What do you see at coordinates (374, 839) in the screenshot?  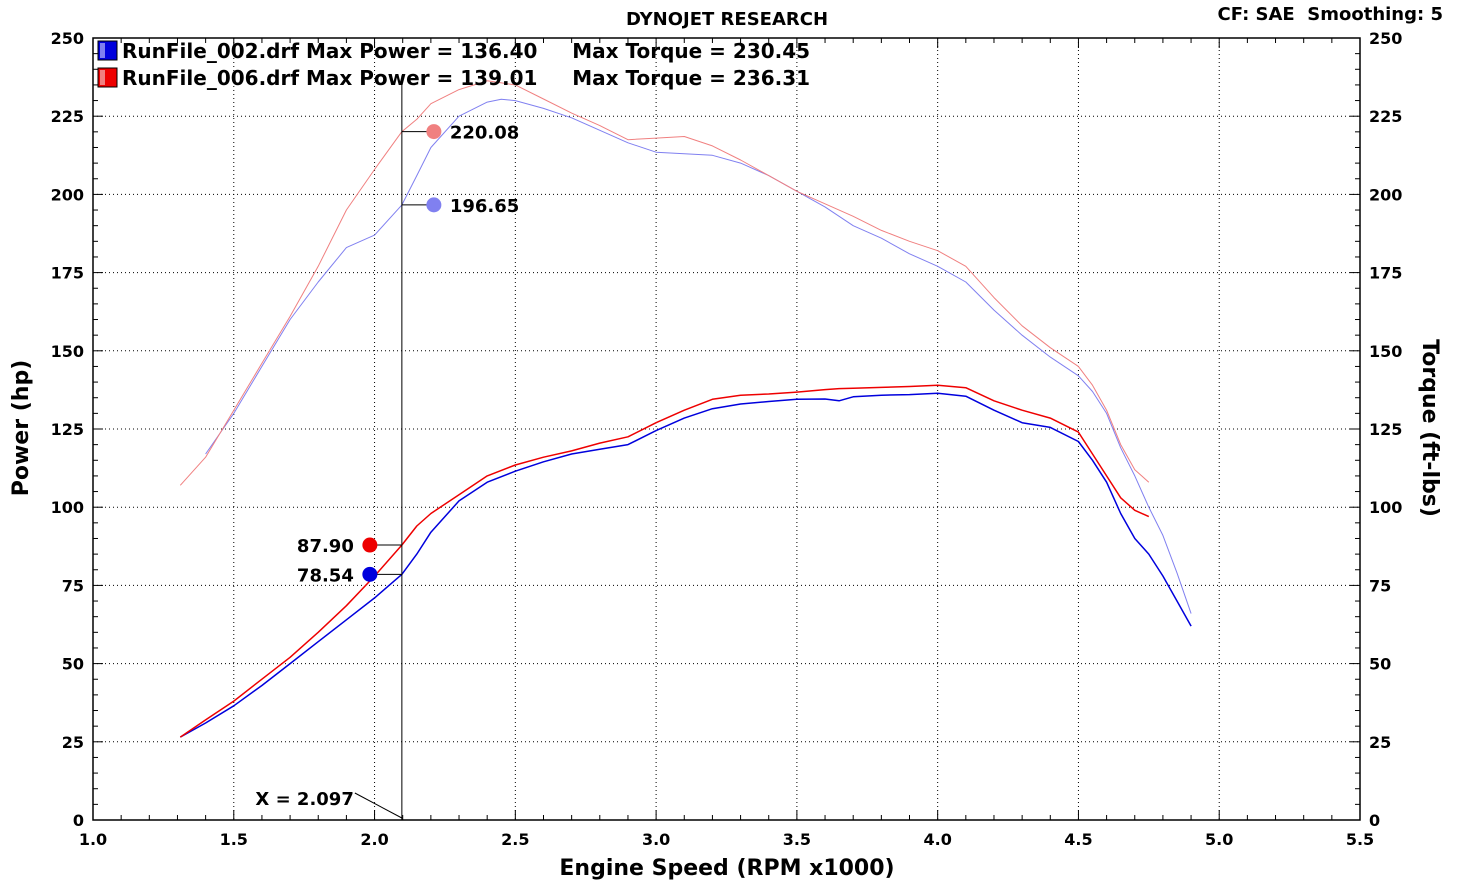 I see `x-tick-label: 2.0` at bounding box center [374, 839].